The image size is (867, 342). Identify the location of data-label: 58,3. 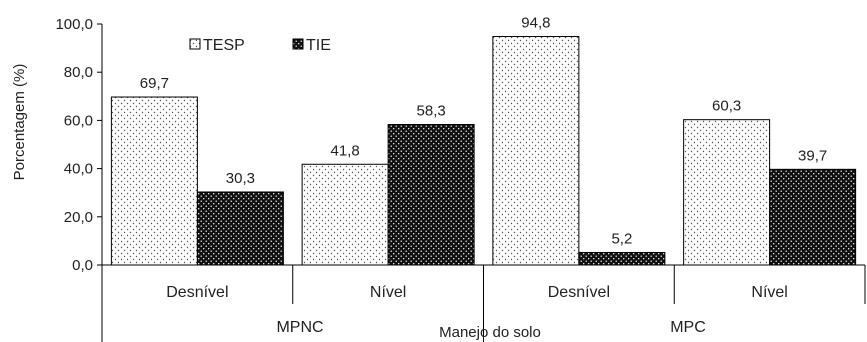
(431, 110).